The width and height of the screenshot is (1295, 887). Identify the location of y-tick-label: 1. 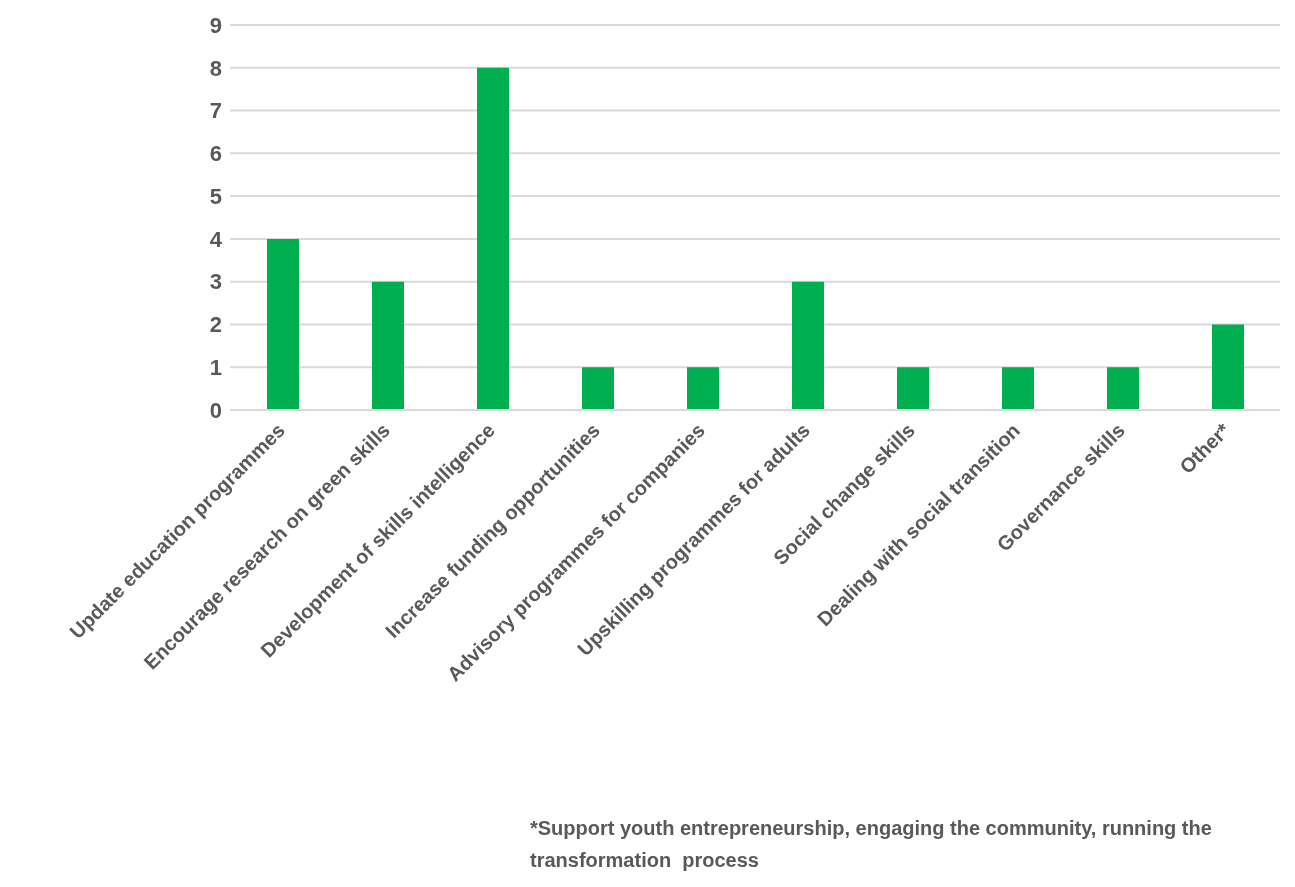
(215, 368).